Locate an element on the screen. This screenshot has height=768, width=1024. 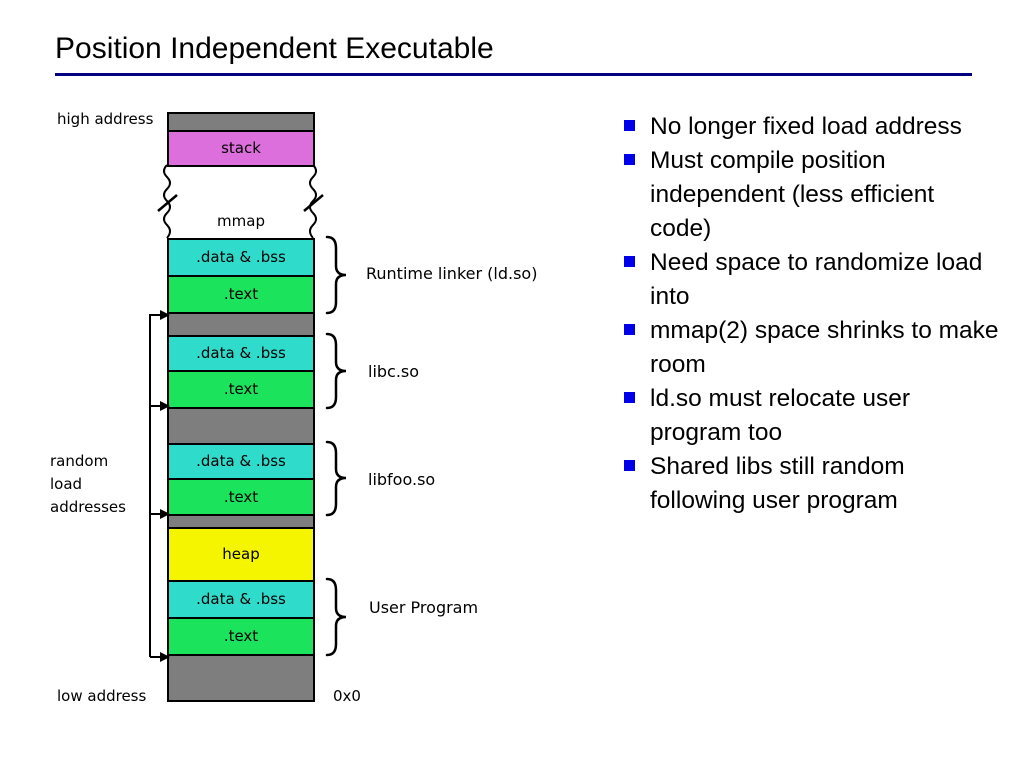
segment-ldso-data-bss: .data & .bss is located at coordinates (241, 256).